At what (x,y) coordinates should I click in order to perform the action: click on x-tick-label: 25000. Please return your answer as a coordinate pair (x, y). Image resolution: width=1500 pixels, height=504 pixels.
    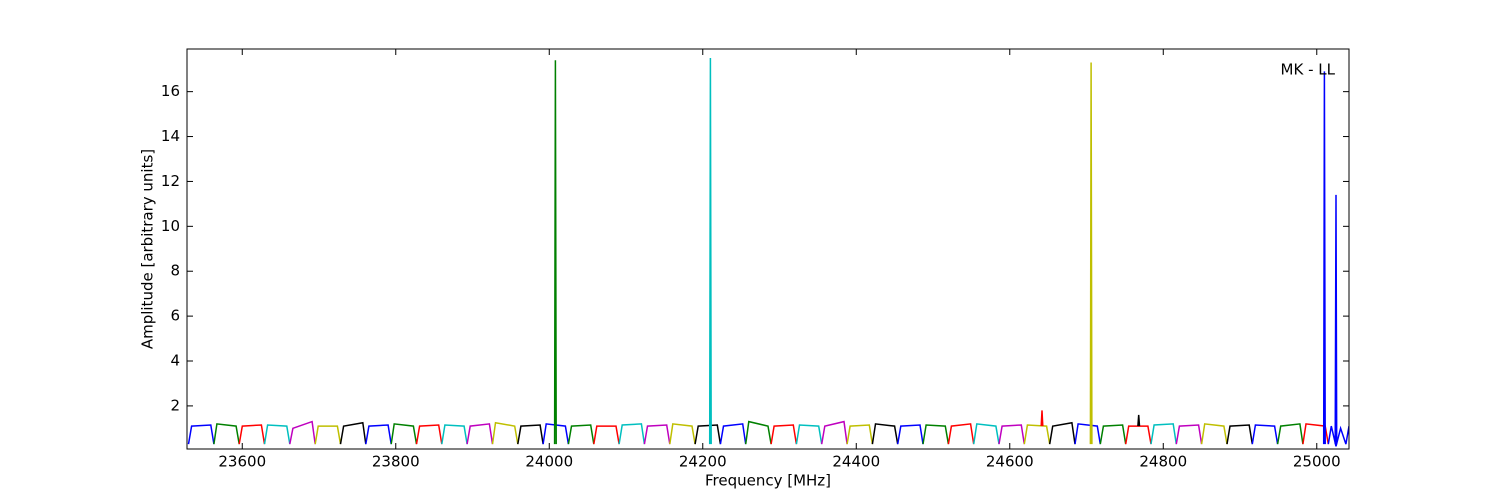
    Looking at the image, I should click on (1317, 462).